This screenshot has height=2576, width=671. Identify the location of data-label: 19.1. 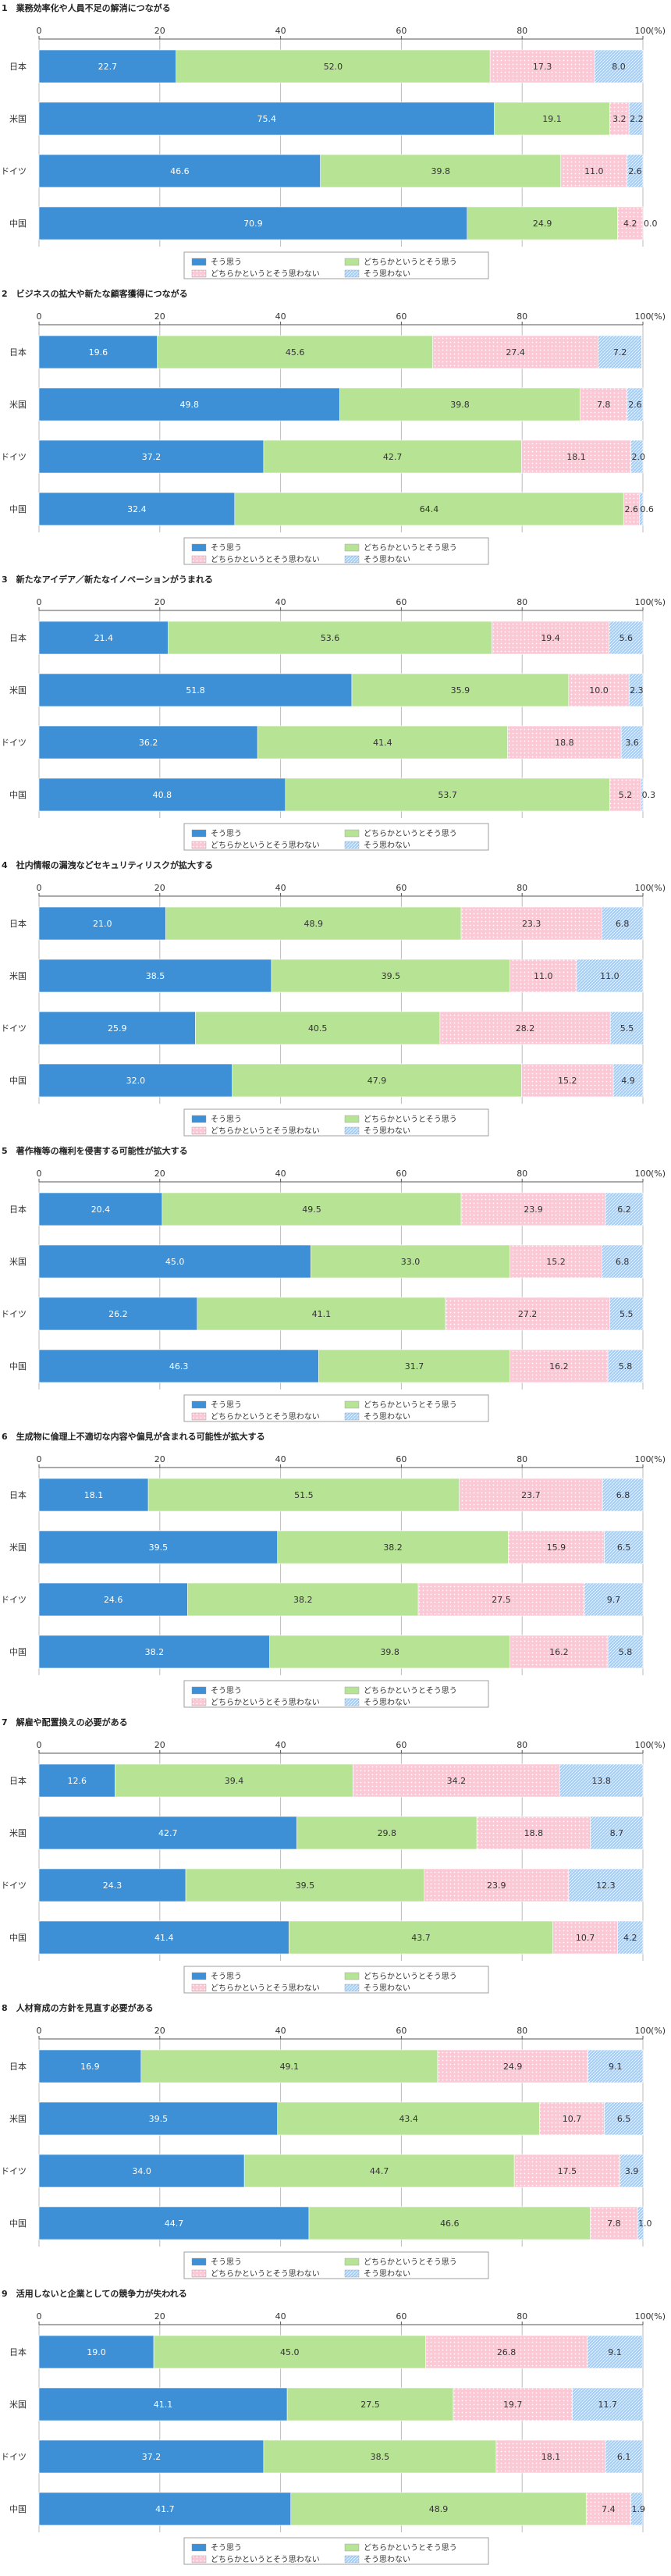
(552, 119).